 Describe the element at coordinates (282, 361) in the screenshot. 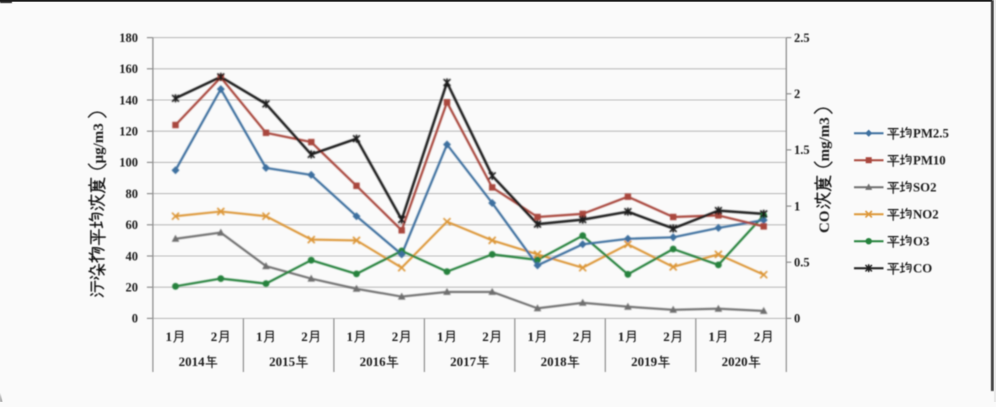

I see `svg-text: 2015` at that location.